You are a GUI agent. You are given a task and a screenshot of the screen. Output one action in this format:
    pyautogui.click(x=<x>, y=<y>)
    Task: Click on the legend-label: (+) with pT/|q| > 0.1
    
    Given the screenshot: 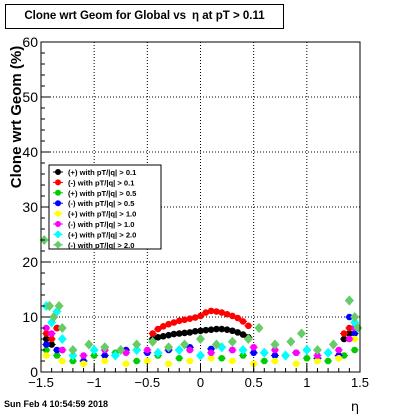 What is the action you would take?
    pyautogui.click(x=102, y=172)
    